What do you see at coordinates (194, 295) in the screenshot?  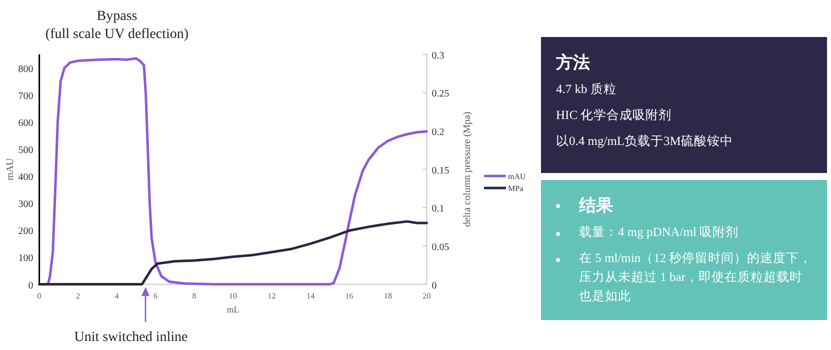 I see `x-tick-label: 8` at bounding box center [194, 295].